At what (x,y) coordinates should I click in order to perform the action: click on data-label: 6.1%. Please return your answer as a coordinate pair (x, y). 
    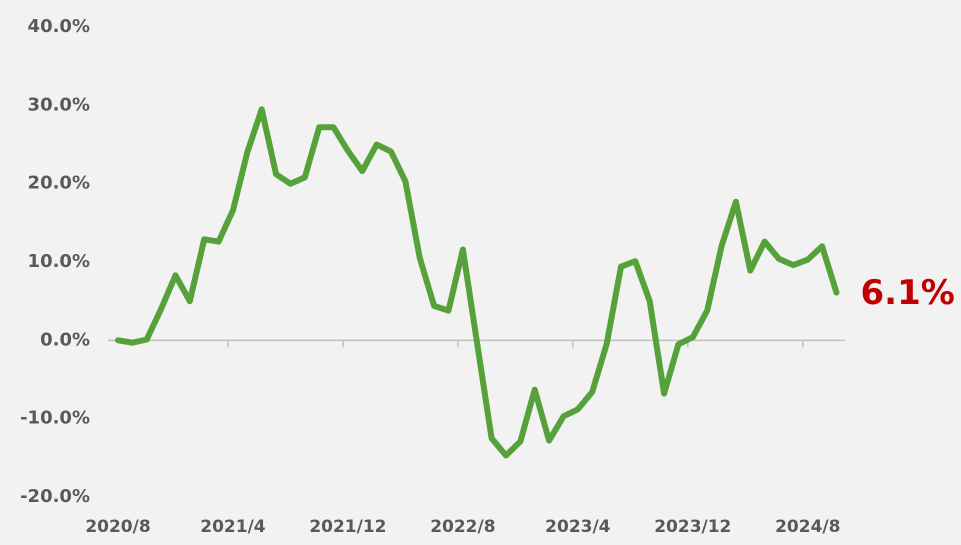
    Looking at the image, I should click on (908, 293).